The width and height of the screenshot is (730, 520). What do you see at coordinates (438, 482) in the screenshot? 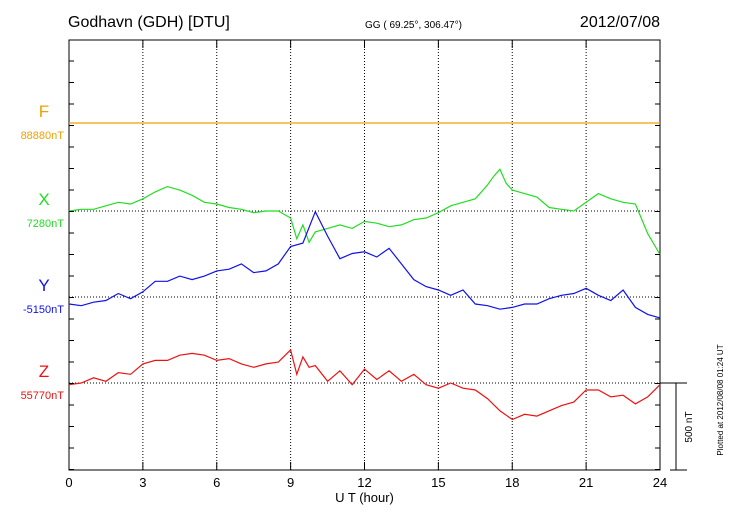
I see `x-tick-label: 15` at bounding box center [438, 482].